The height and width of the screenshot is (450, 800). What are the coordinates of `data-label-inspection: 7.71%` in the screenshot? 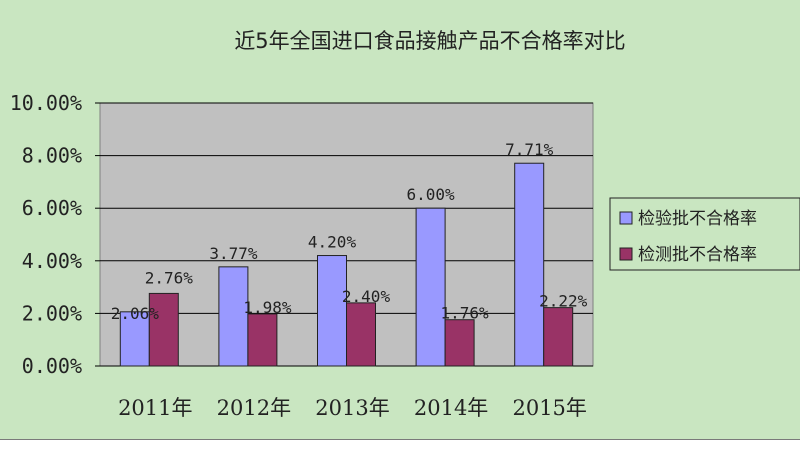 It's located at (529, 149).